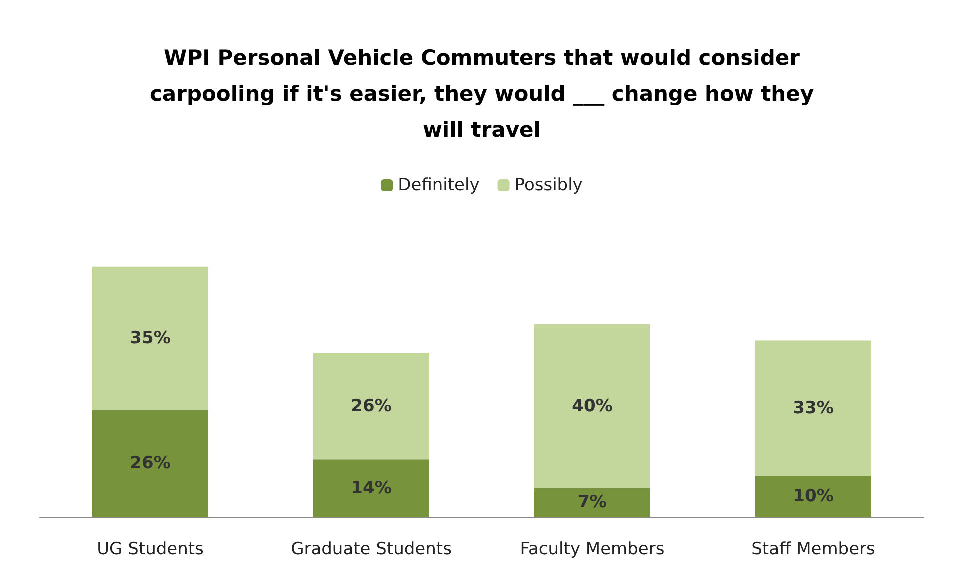  What do you see at coordinates (371, 550) in the screenshot?
I see `x-tick-label: Graduate Students` at bounding box center [371, 550].